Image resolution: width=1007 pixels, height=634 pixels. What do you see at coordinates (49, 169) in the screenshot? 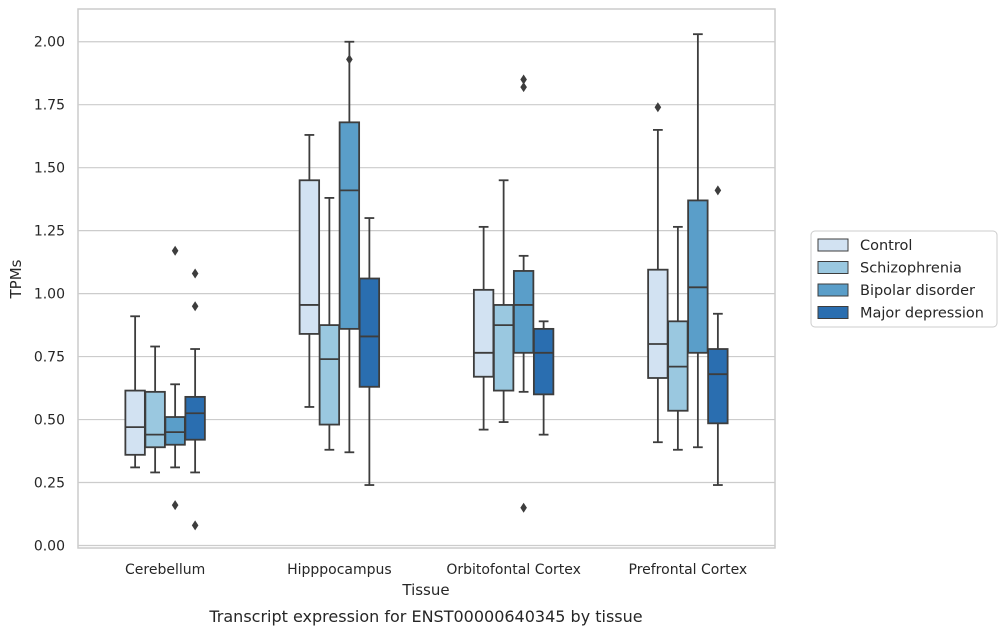
I see `y-tick-label: 1.50` at bounding box center [49, 169].